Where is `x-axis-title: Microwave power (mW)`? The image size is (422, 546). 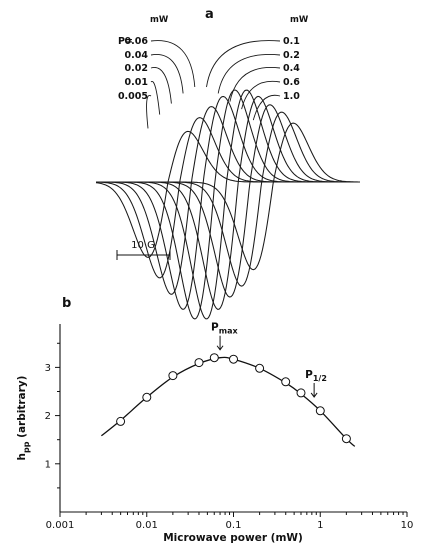 x-axis-title: Microwave power (mW) is located at coordinates (233, 538).